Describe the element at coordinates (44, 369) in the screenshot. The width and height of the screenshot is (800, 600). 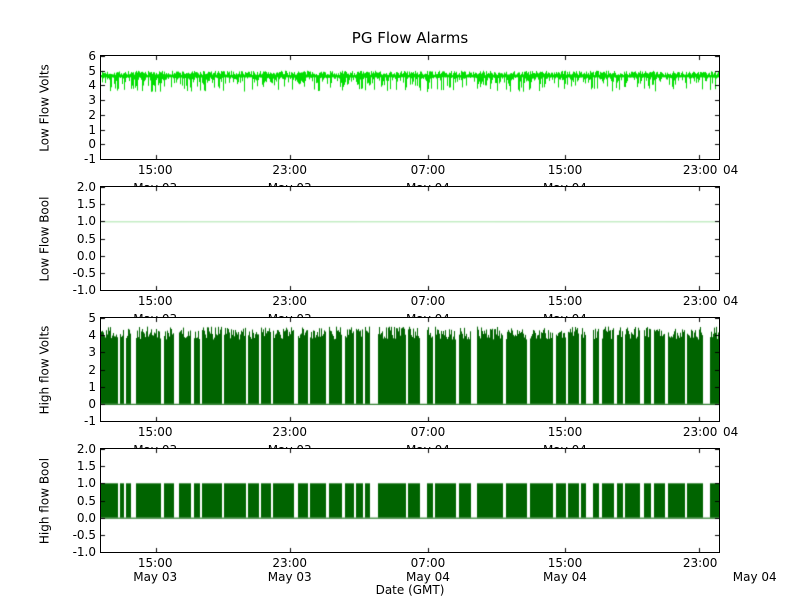
I see `y-axis-label-high-flow-volts: High flow Volts` at that location.